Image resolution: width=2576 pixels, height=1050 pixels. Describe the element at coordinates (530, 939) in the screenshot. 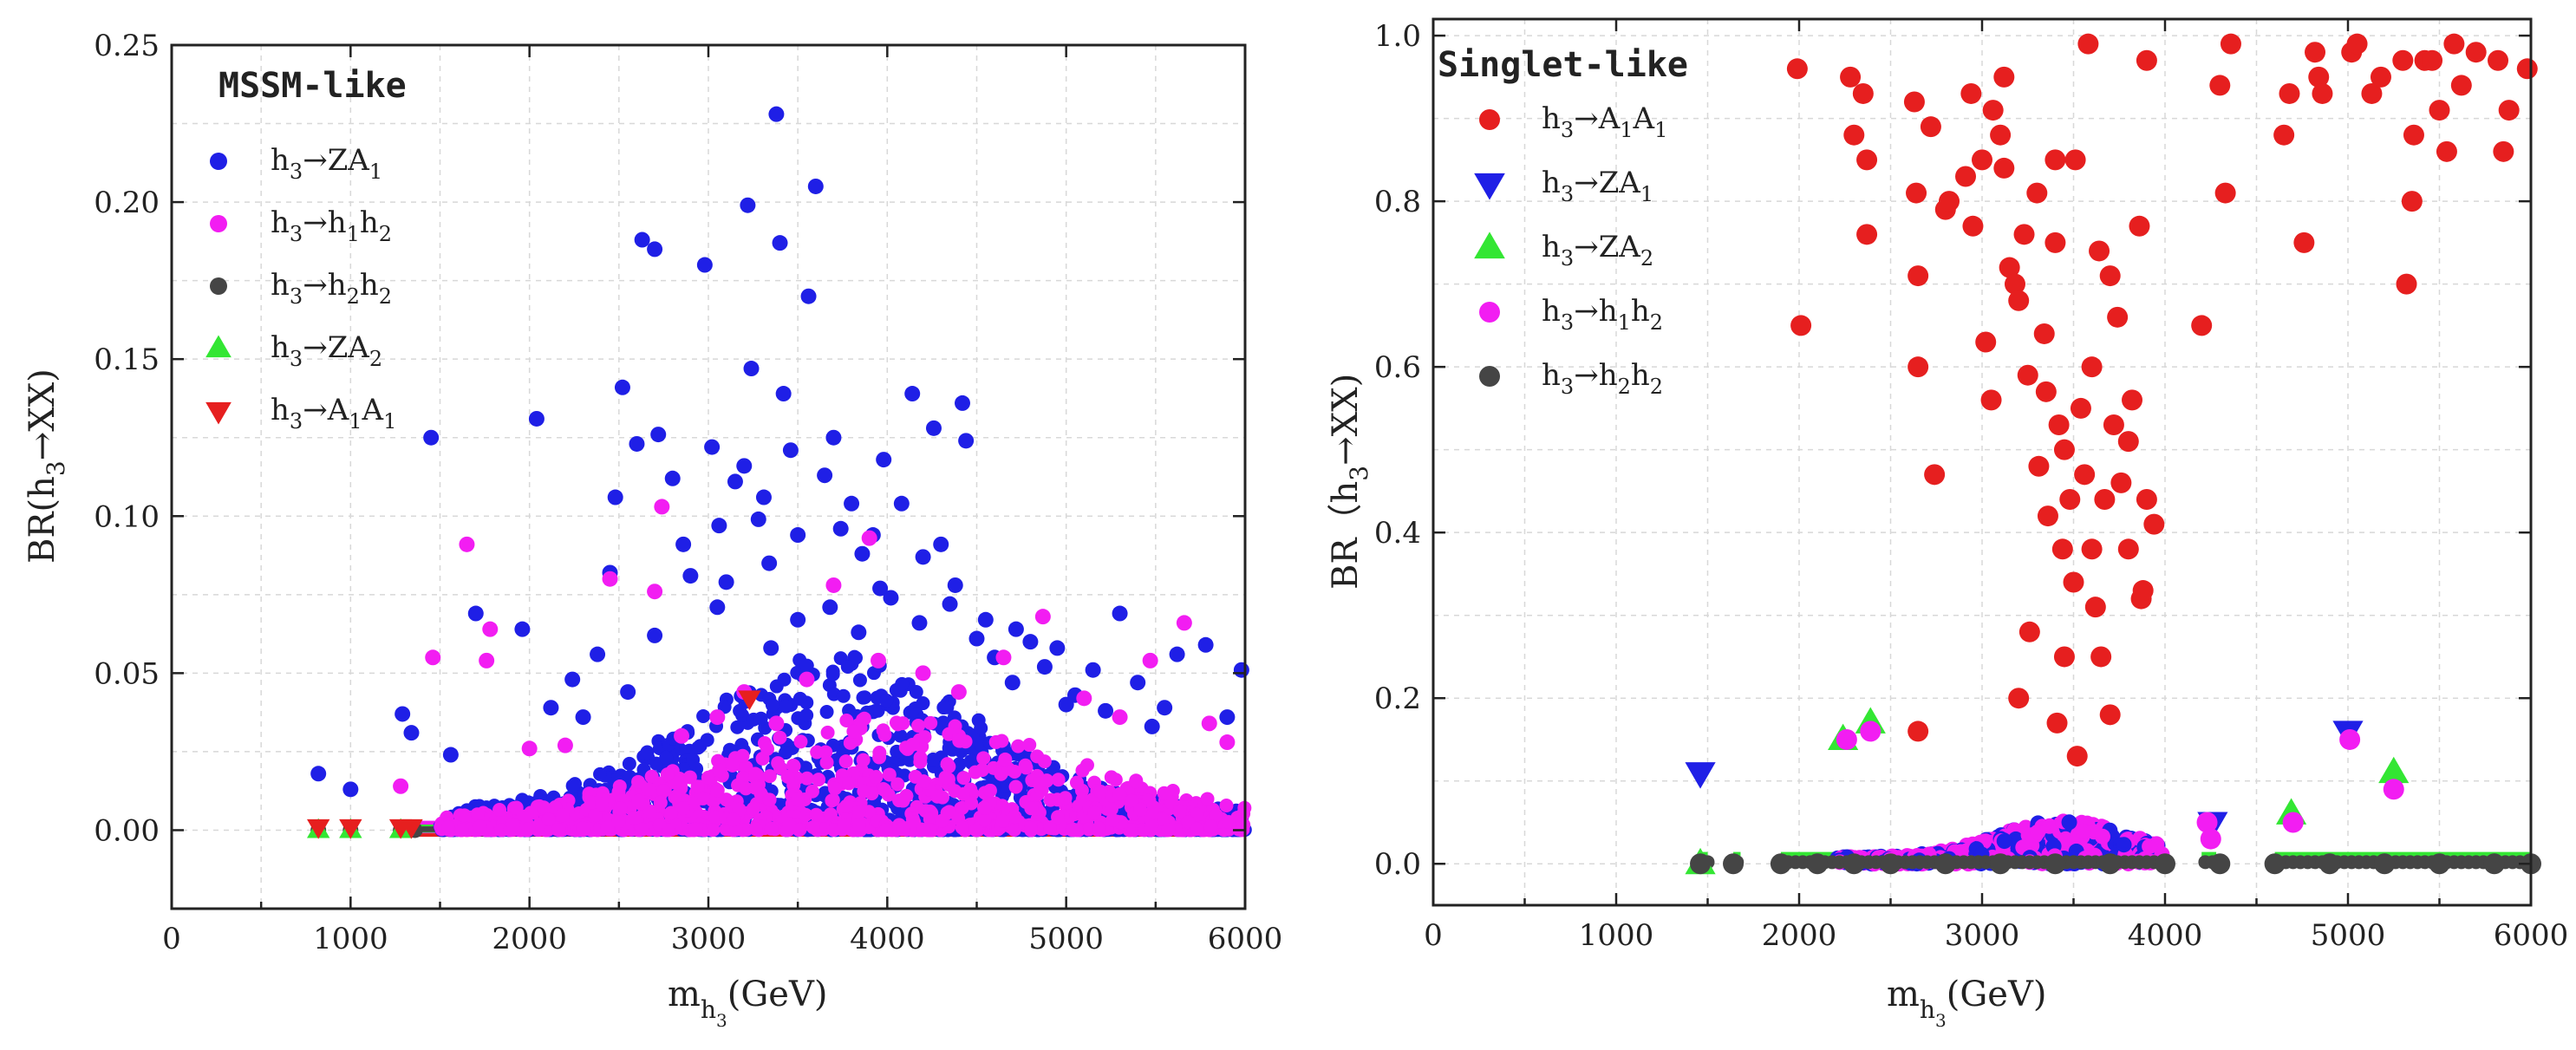

I see `x-tick-label: 2000` at that location.